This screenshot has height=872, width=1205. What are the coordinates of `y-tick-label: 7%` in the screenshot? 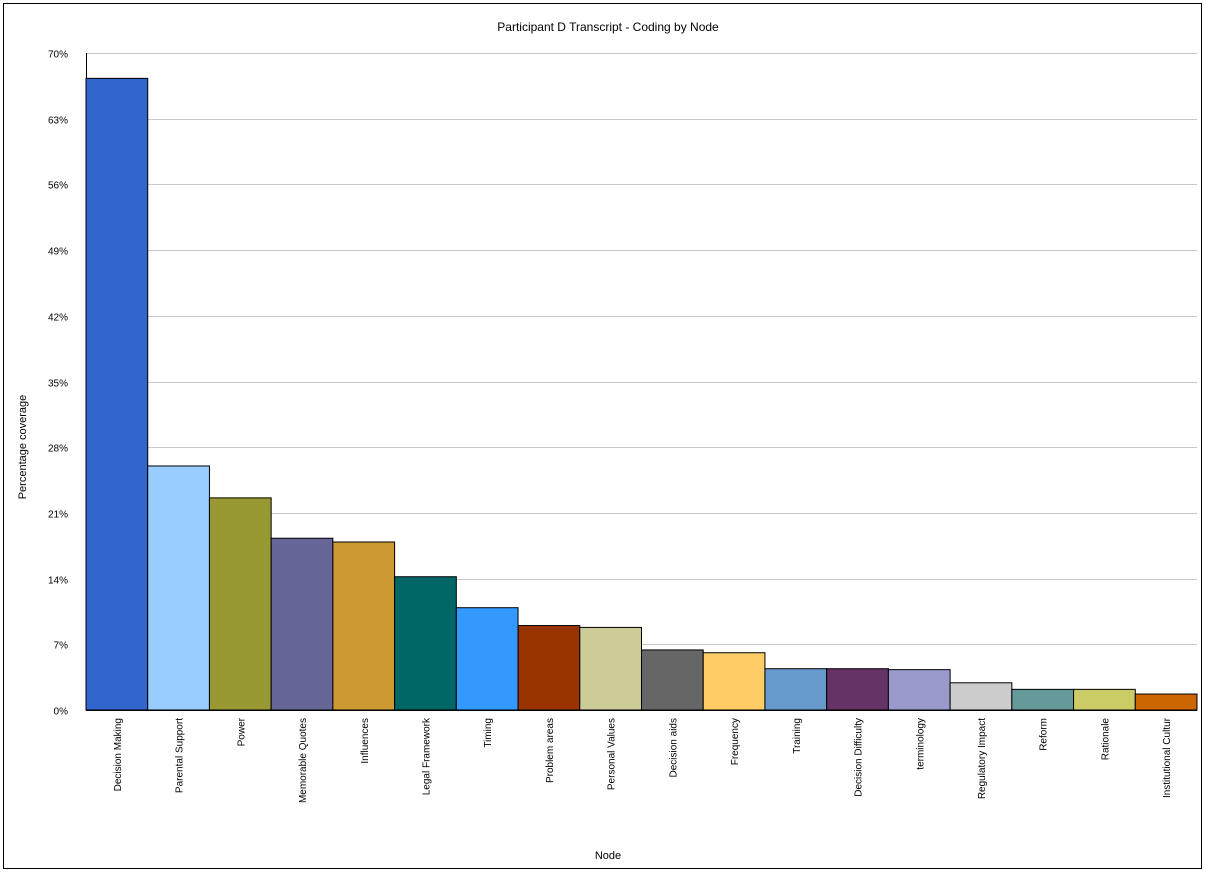 It's located at (61, 646).